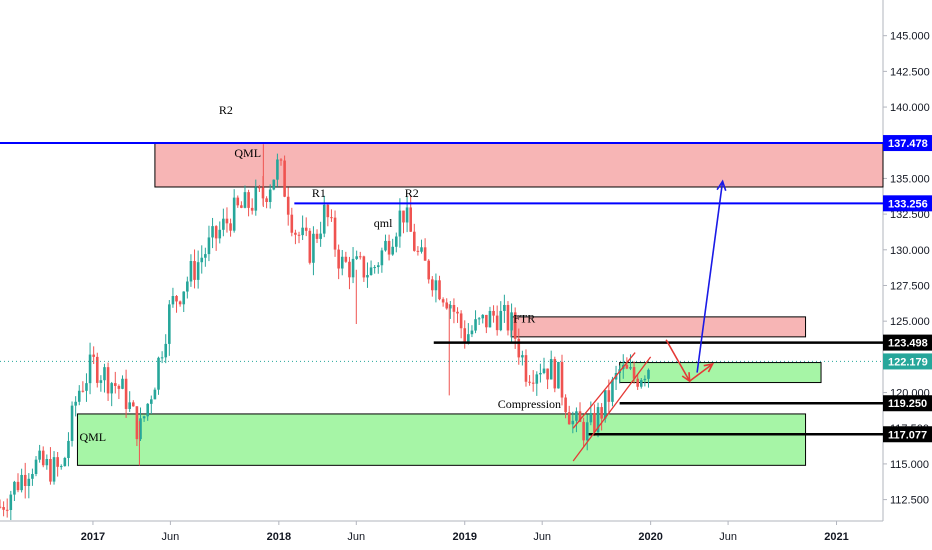  I want to click on x-tick-label: 2019, so click(464, 537).